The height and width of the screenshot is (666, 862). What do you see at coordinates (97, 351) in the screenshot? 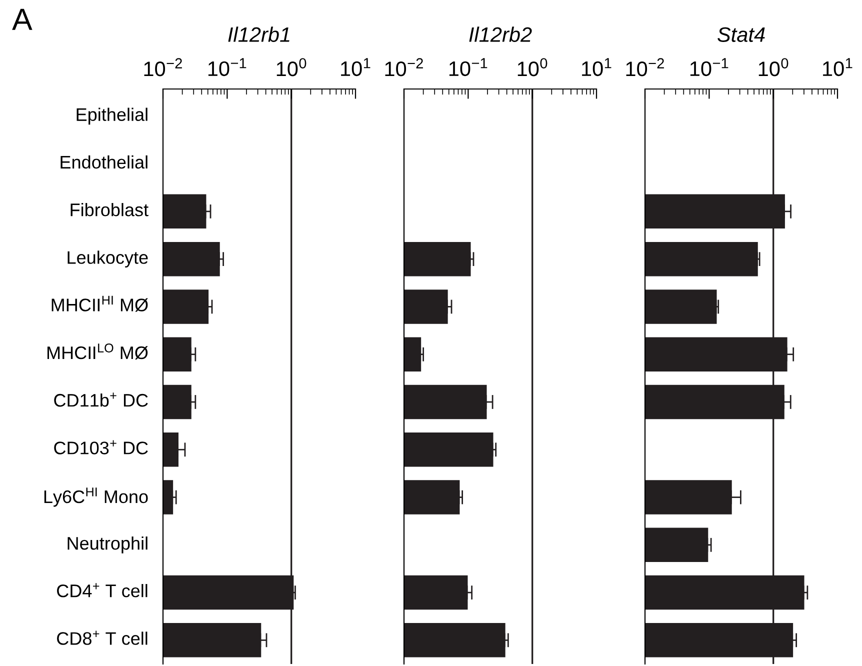
I see `y-tick-label: MHCII$^{LO}$ MØ` at bounding box center [97, 351].